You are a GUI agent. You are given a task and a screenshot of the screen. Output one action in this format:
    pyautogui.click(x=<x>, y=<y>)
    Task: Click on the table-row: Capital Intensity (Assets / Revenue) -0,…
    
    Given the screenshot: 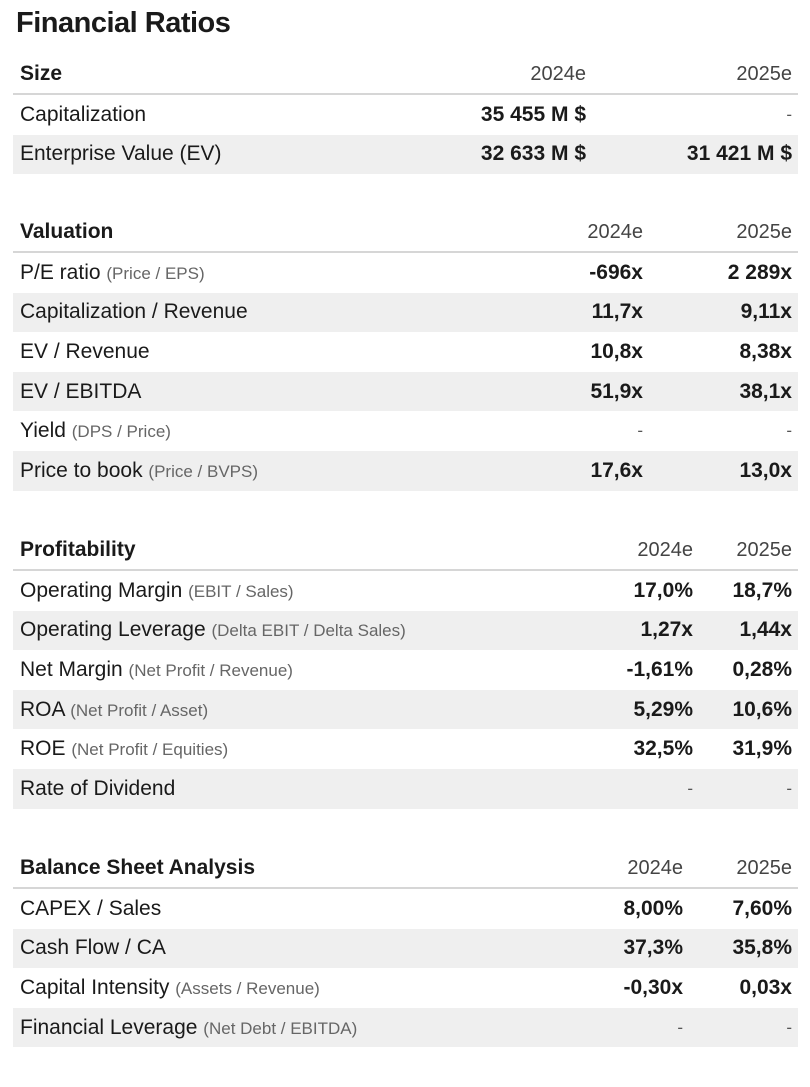 What is the action you would take?
    pyautogui.click(x=405, y=988)
    